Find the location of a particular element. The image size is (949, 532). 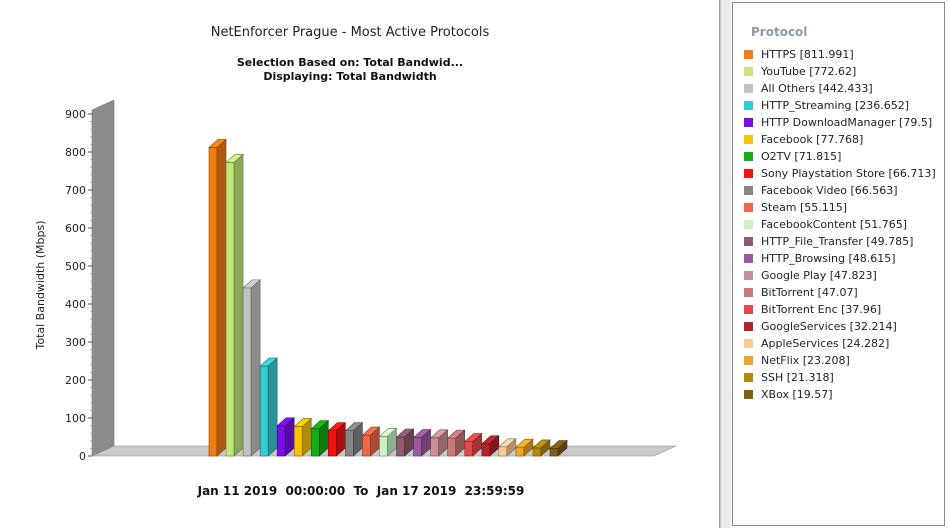

legend-item: AppleServices [24.282] is located at coordinates (840, 343).